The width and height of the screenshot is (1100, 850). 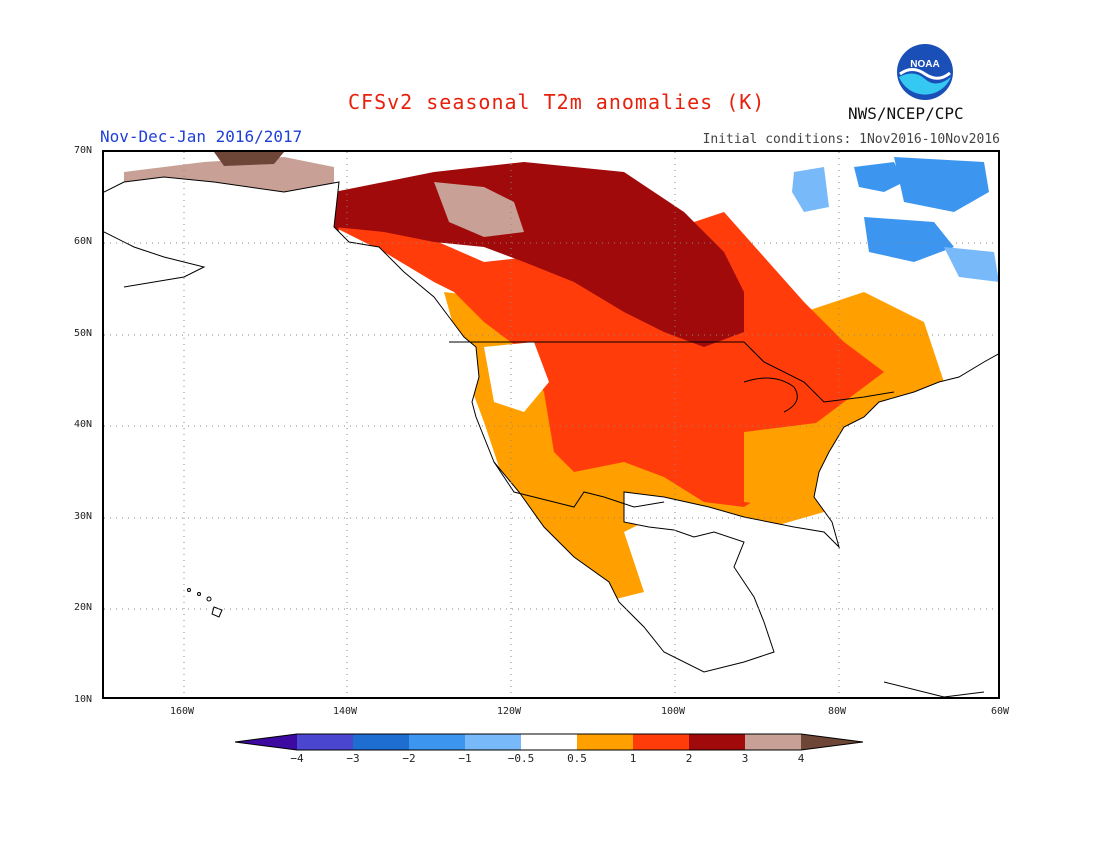 I want to click on colorbar-label: −3, so click(x=353, y=758).